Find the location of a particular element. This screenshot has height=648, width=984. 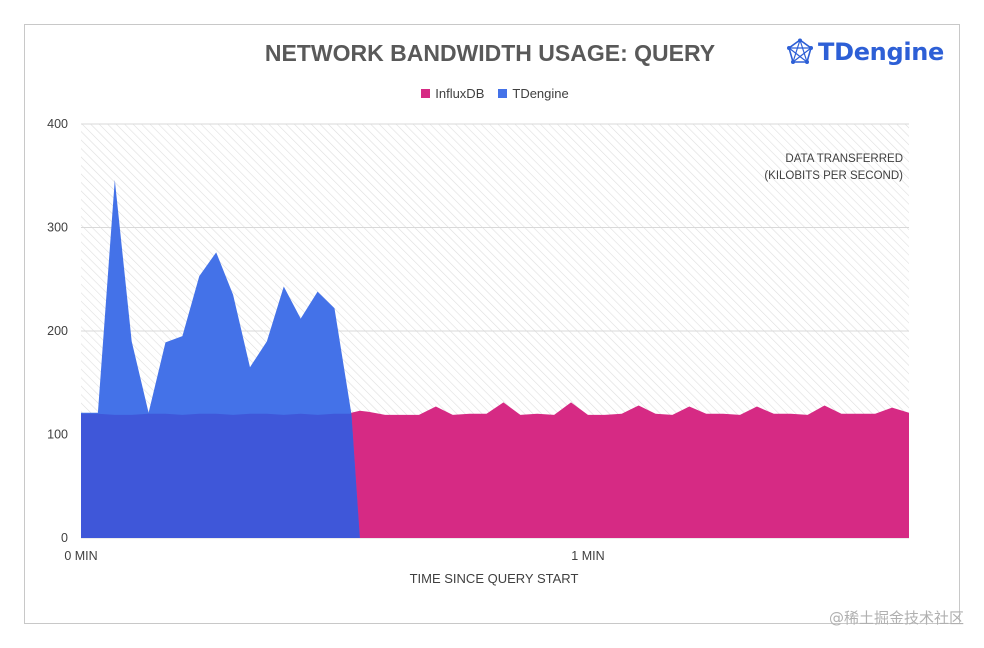

legend-swatch-tdengine is located at coordinates (503, 93).